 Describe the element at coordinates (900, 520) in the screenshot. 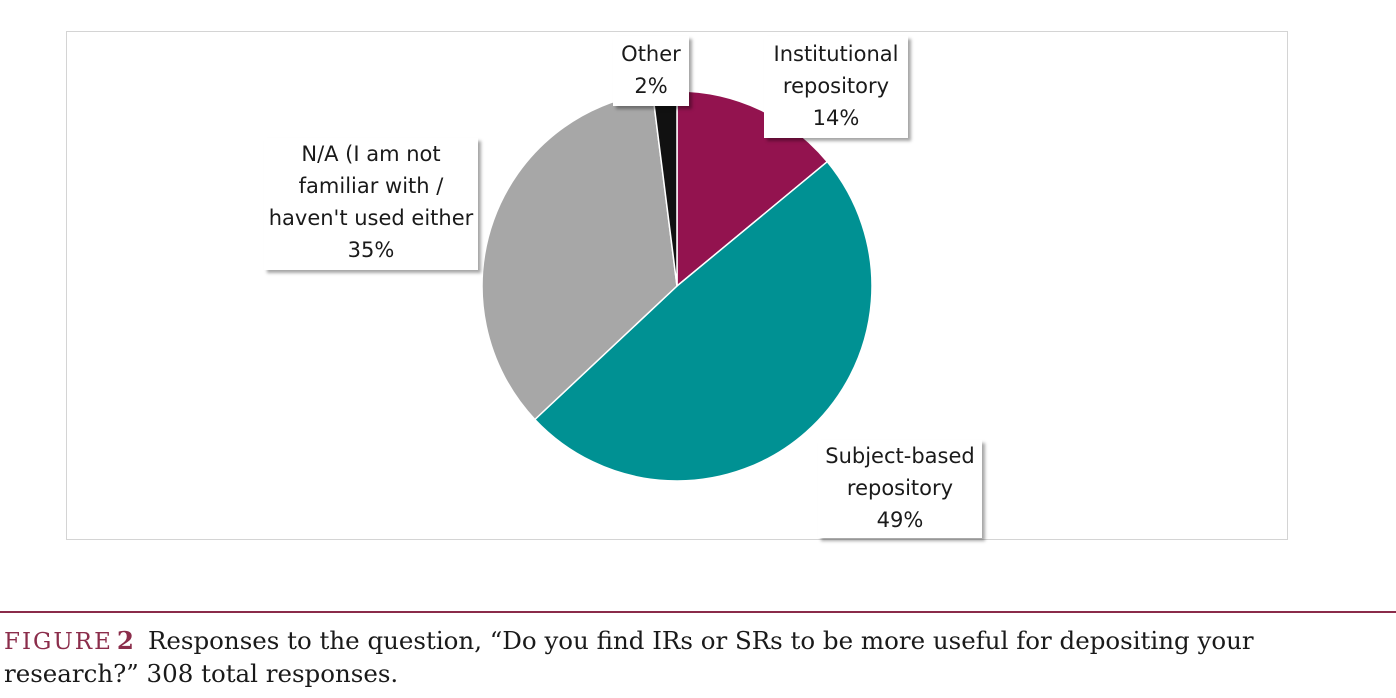

I see `slice-value-label: 49%` at that location.